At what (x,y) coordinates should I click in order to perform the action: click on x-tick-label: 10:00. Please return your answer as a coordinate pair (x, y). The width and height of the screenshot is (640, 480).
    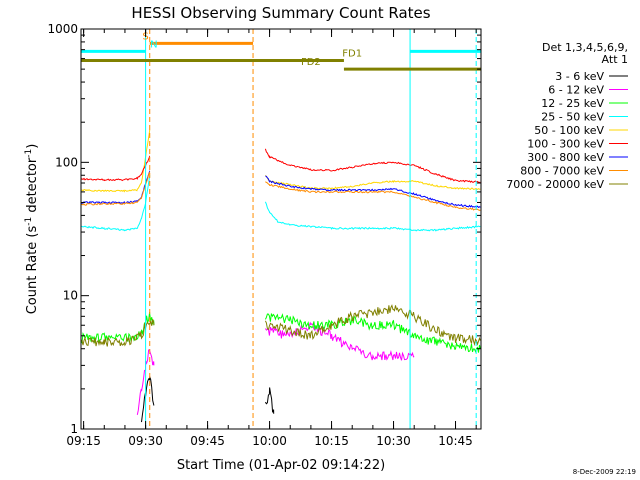
    Looking at the image, I should click on (269, 441).